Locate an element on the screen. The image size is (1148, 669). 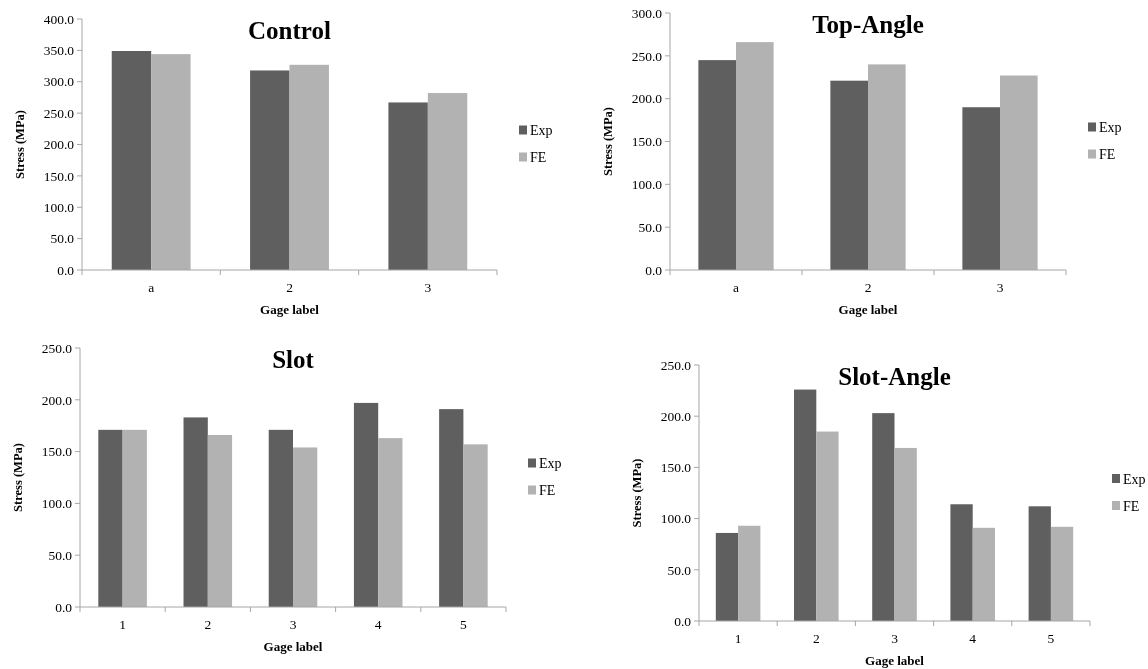
chart-title: Slot-Angle is located at coordinates (894, 376).